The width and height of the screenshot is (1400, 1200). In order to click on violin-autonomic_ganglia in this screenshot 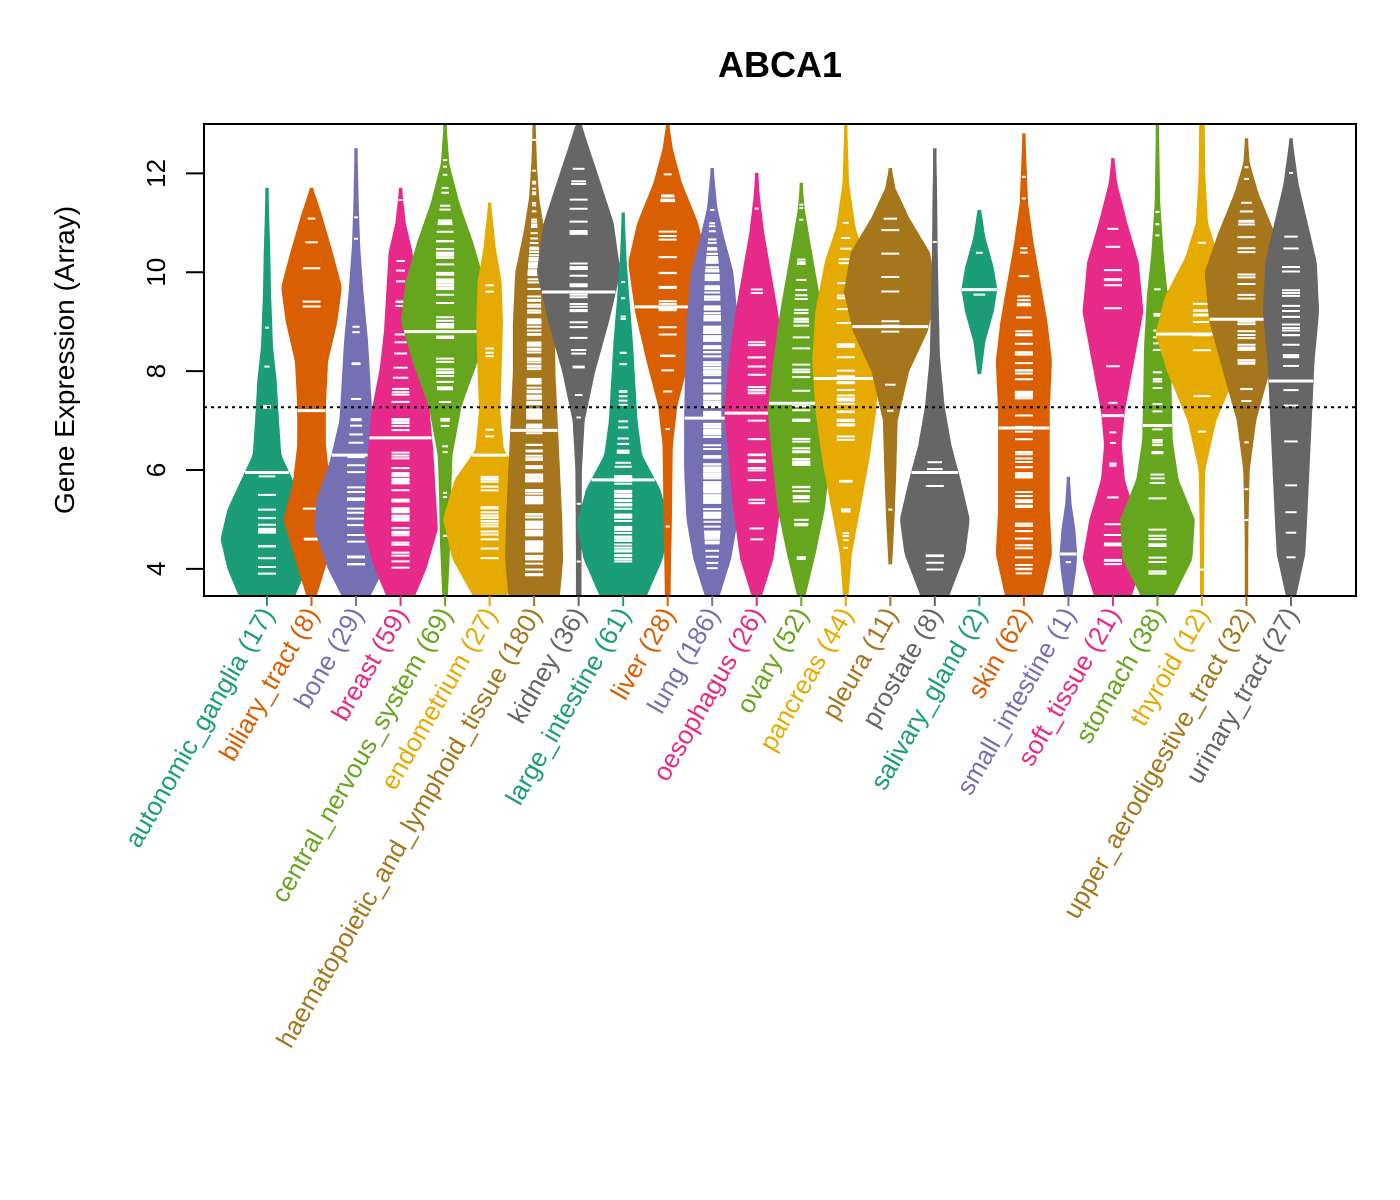, I will do `click(267, 392)`.